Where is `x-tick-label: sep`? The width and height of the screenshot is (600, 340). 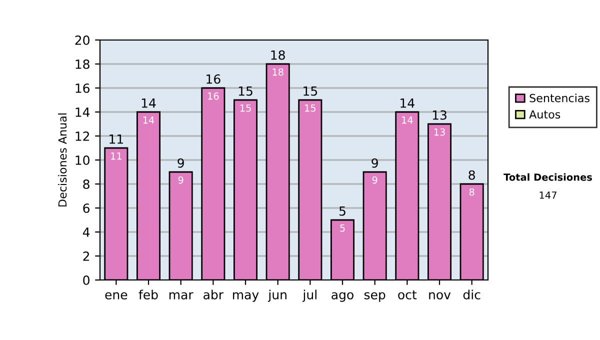
x-tick-label: sep is located at coordinates (375, 297).